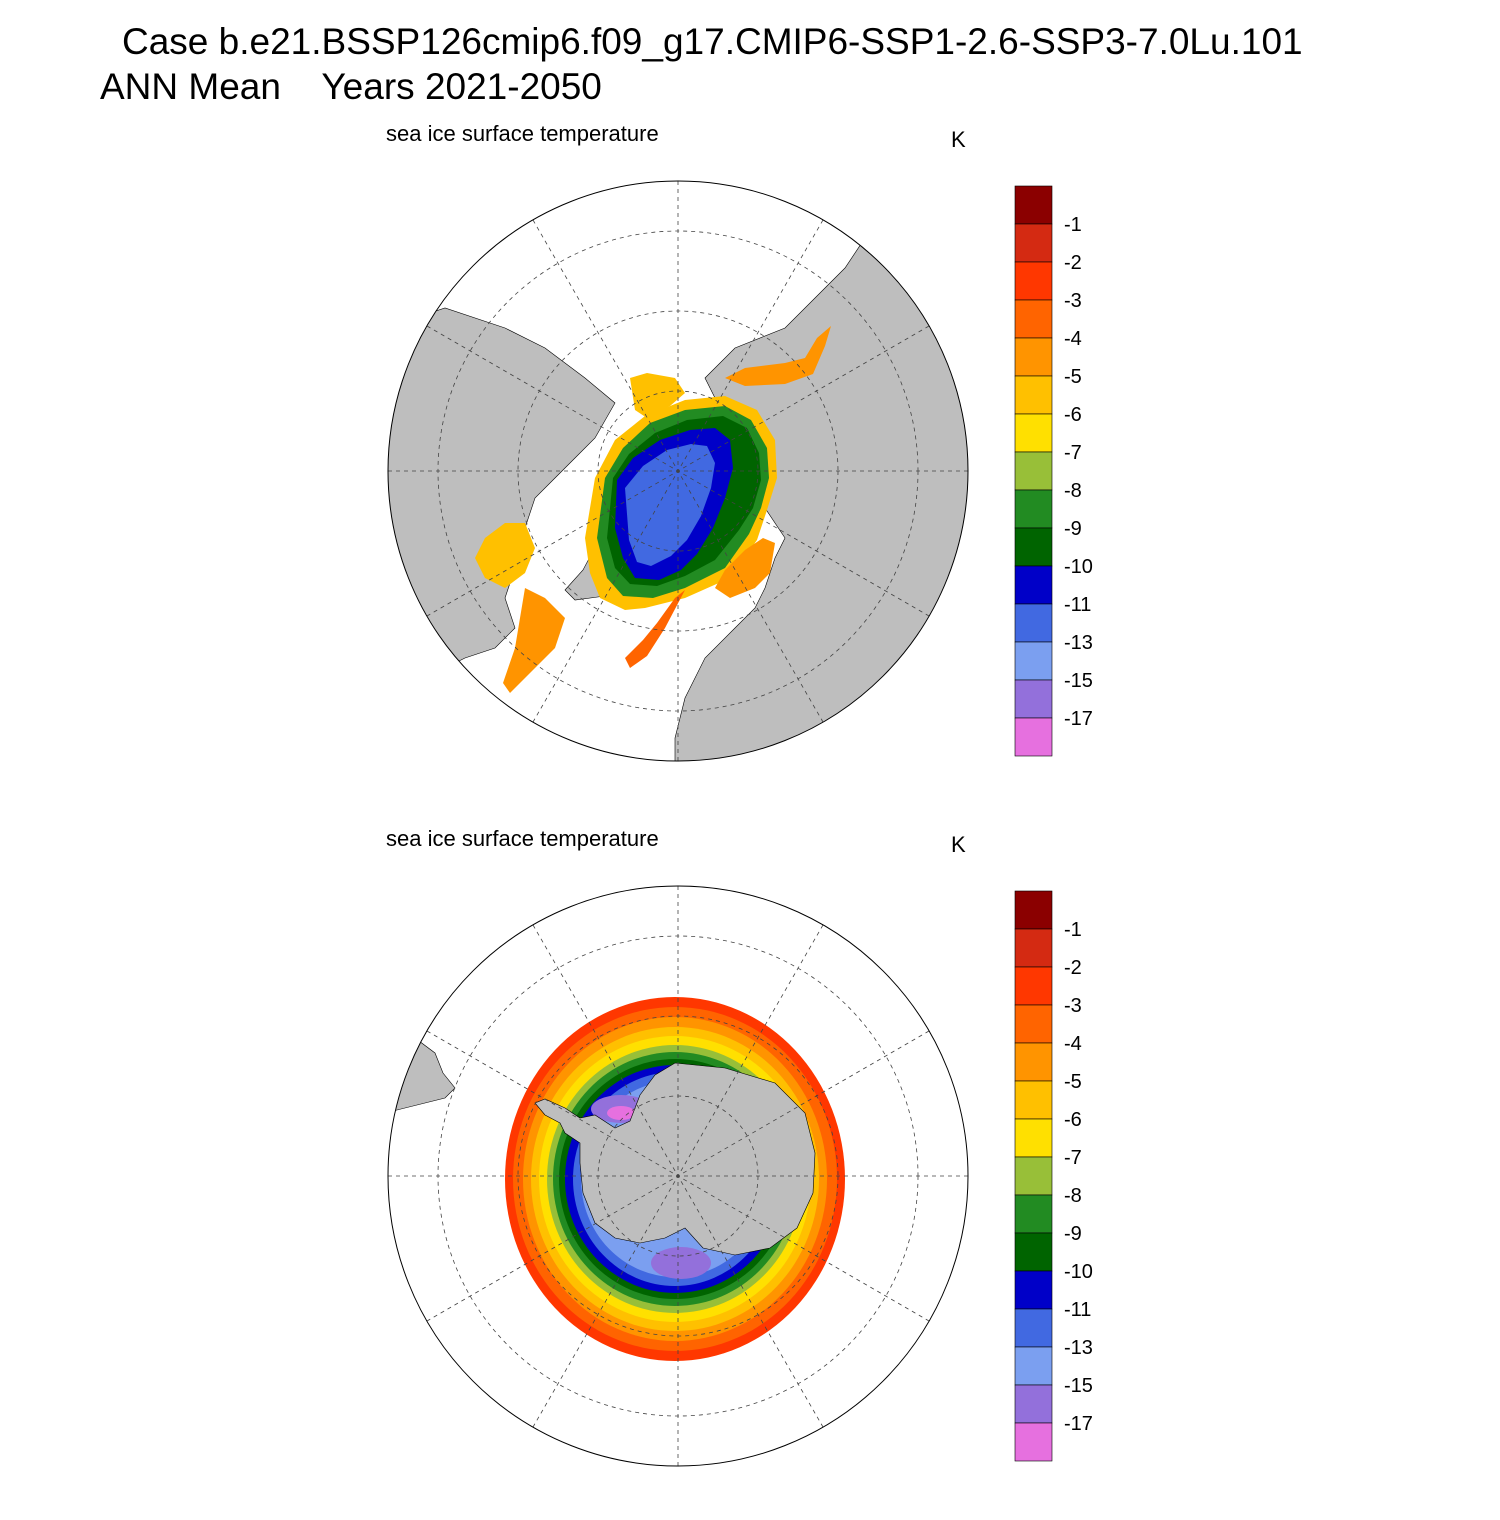 The height and width of the screenshot is (1520, 1500). I want to click on north-ice-hudson, so click(505, 555).